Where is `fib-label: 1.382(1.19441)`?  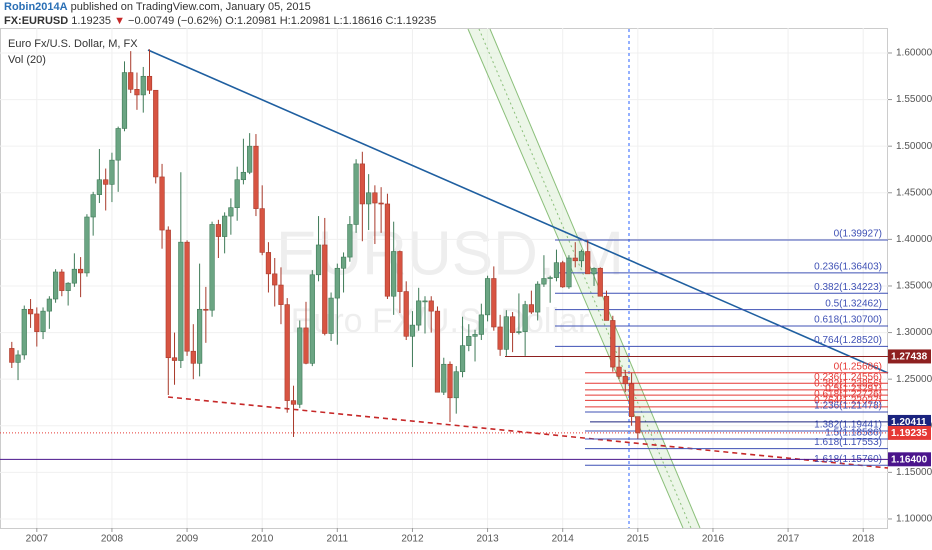 fib-label: 1.382(1.19441) is located at coordinates (848, 425).